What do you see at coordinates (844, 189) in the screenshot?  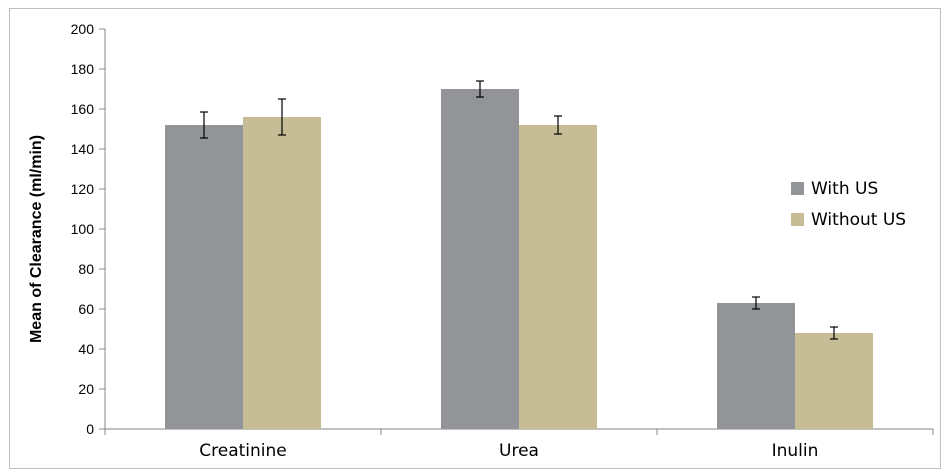 I see `legend-label: With US` at bounding box center [844, 189].